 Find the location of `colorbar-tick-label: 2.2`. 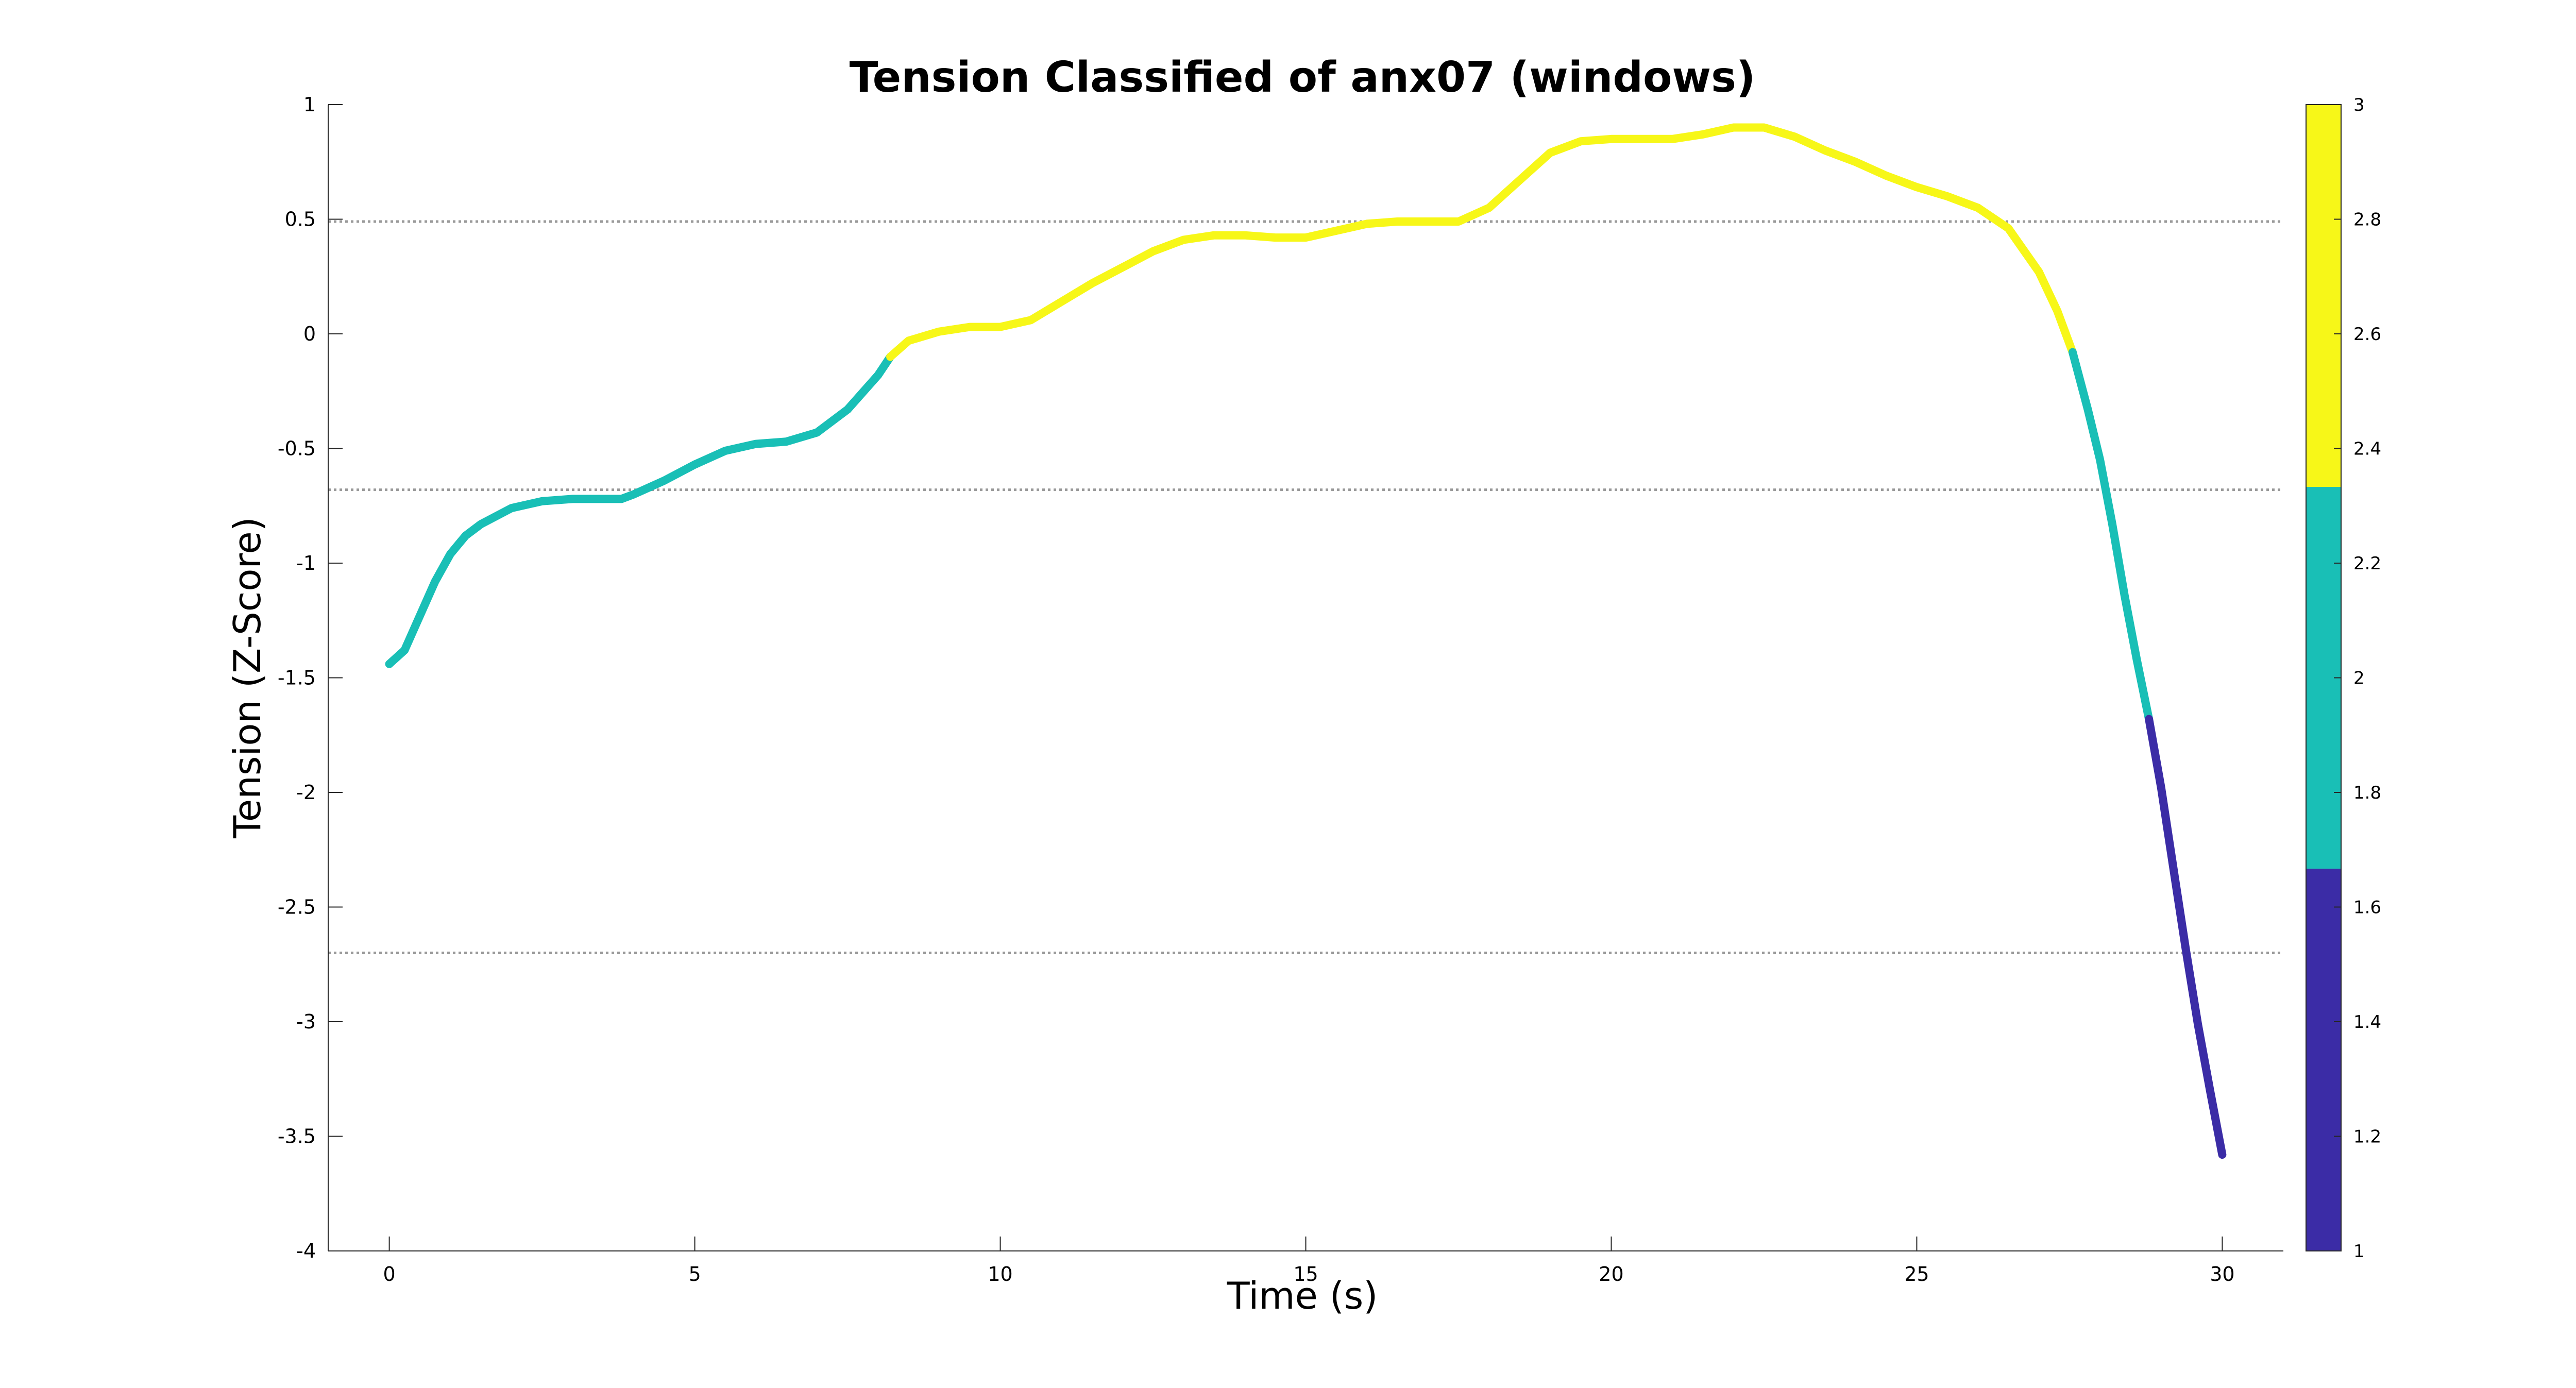

colorbar-tick-label: 2.2 is located at coordinates (2367, 563).